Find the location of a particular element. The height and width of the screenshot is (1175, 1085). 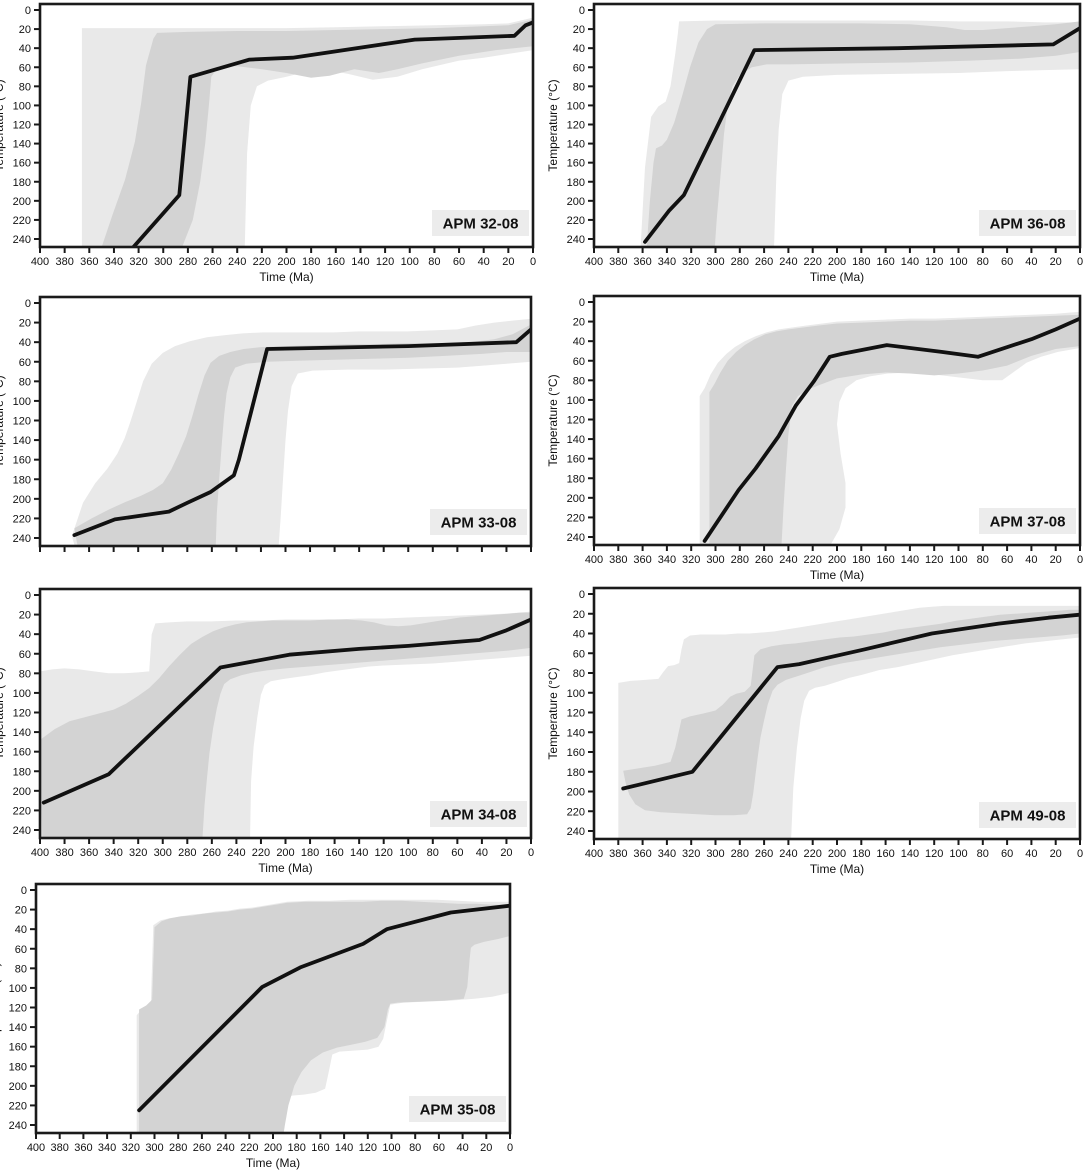

y-tick-label: 60 is located at coordinates (25, 655).